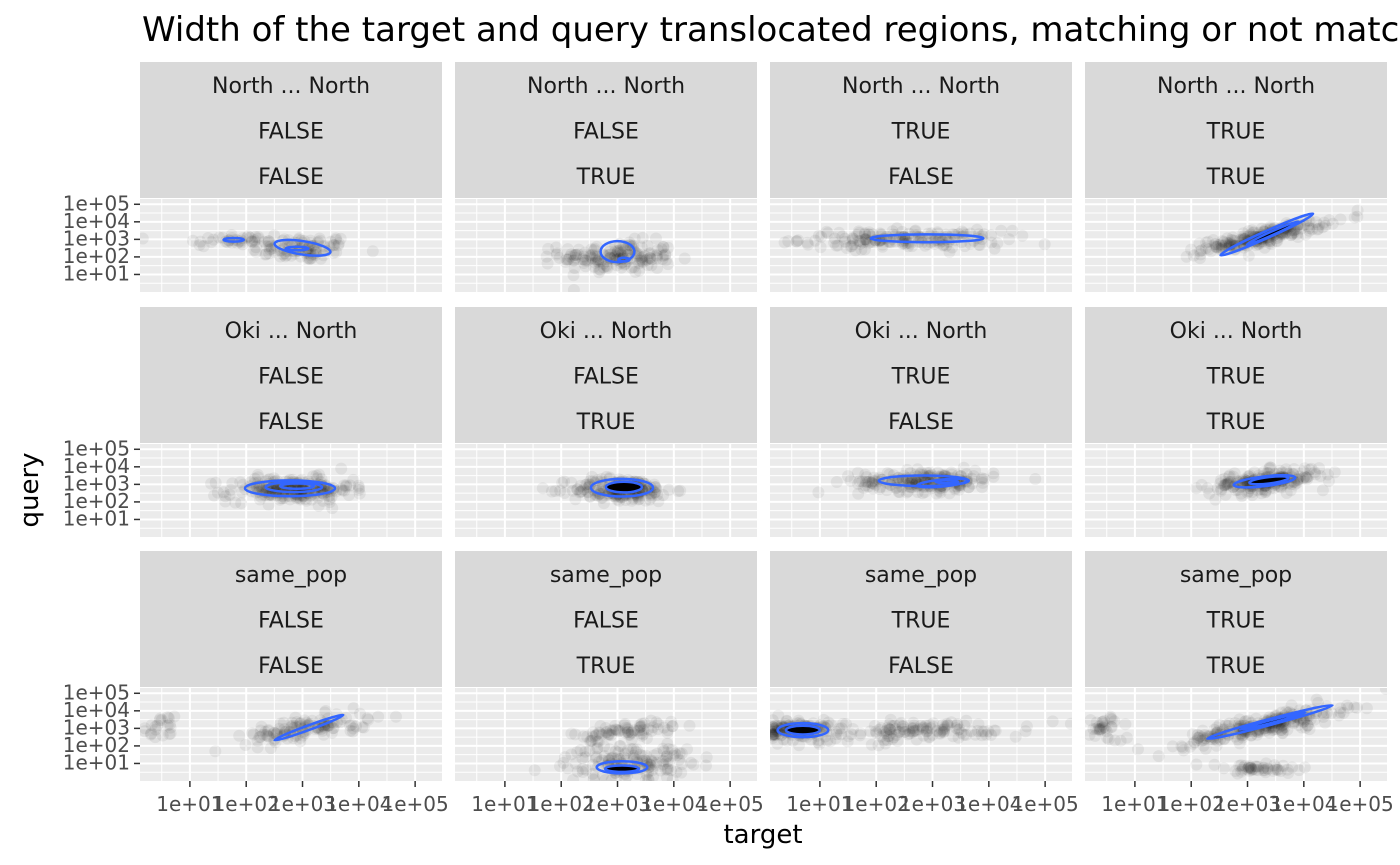 This screenshot has height=865, width=1400. I want to click on x-tick-label: 1e+01, so click(819, 804).